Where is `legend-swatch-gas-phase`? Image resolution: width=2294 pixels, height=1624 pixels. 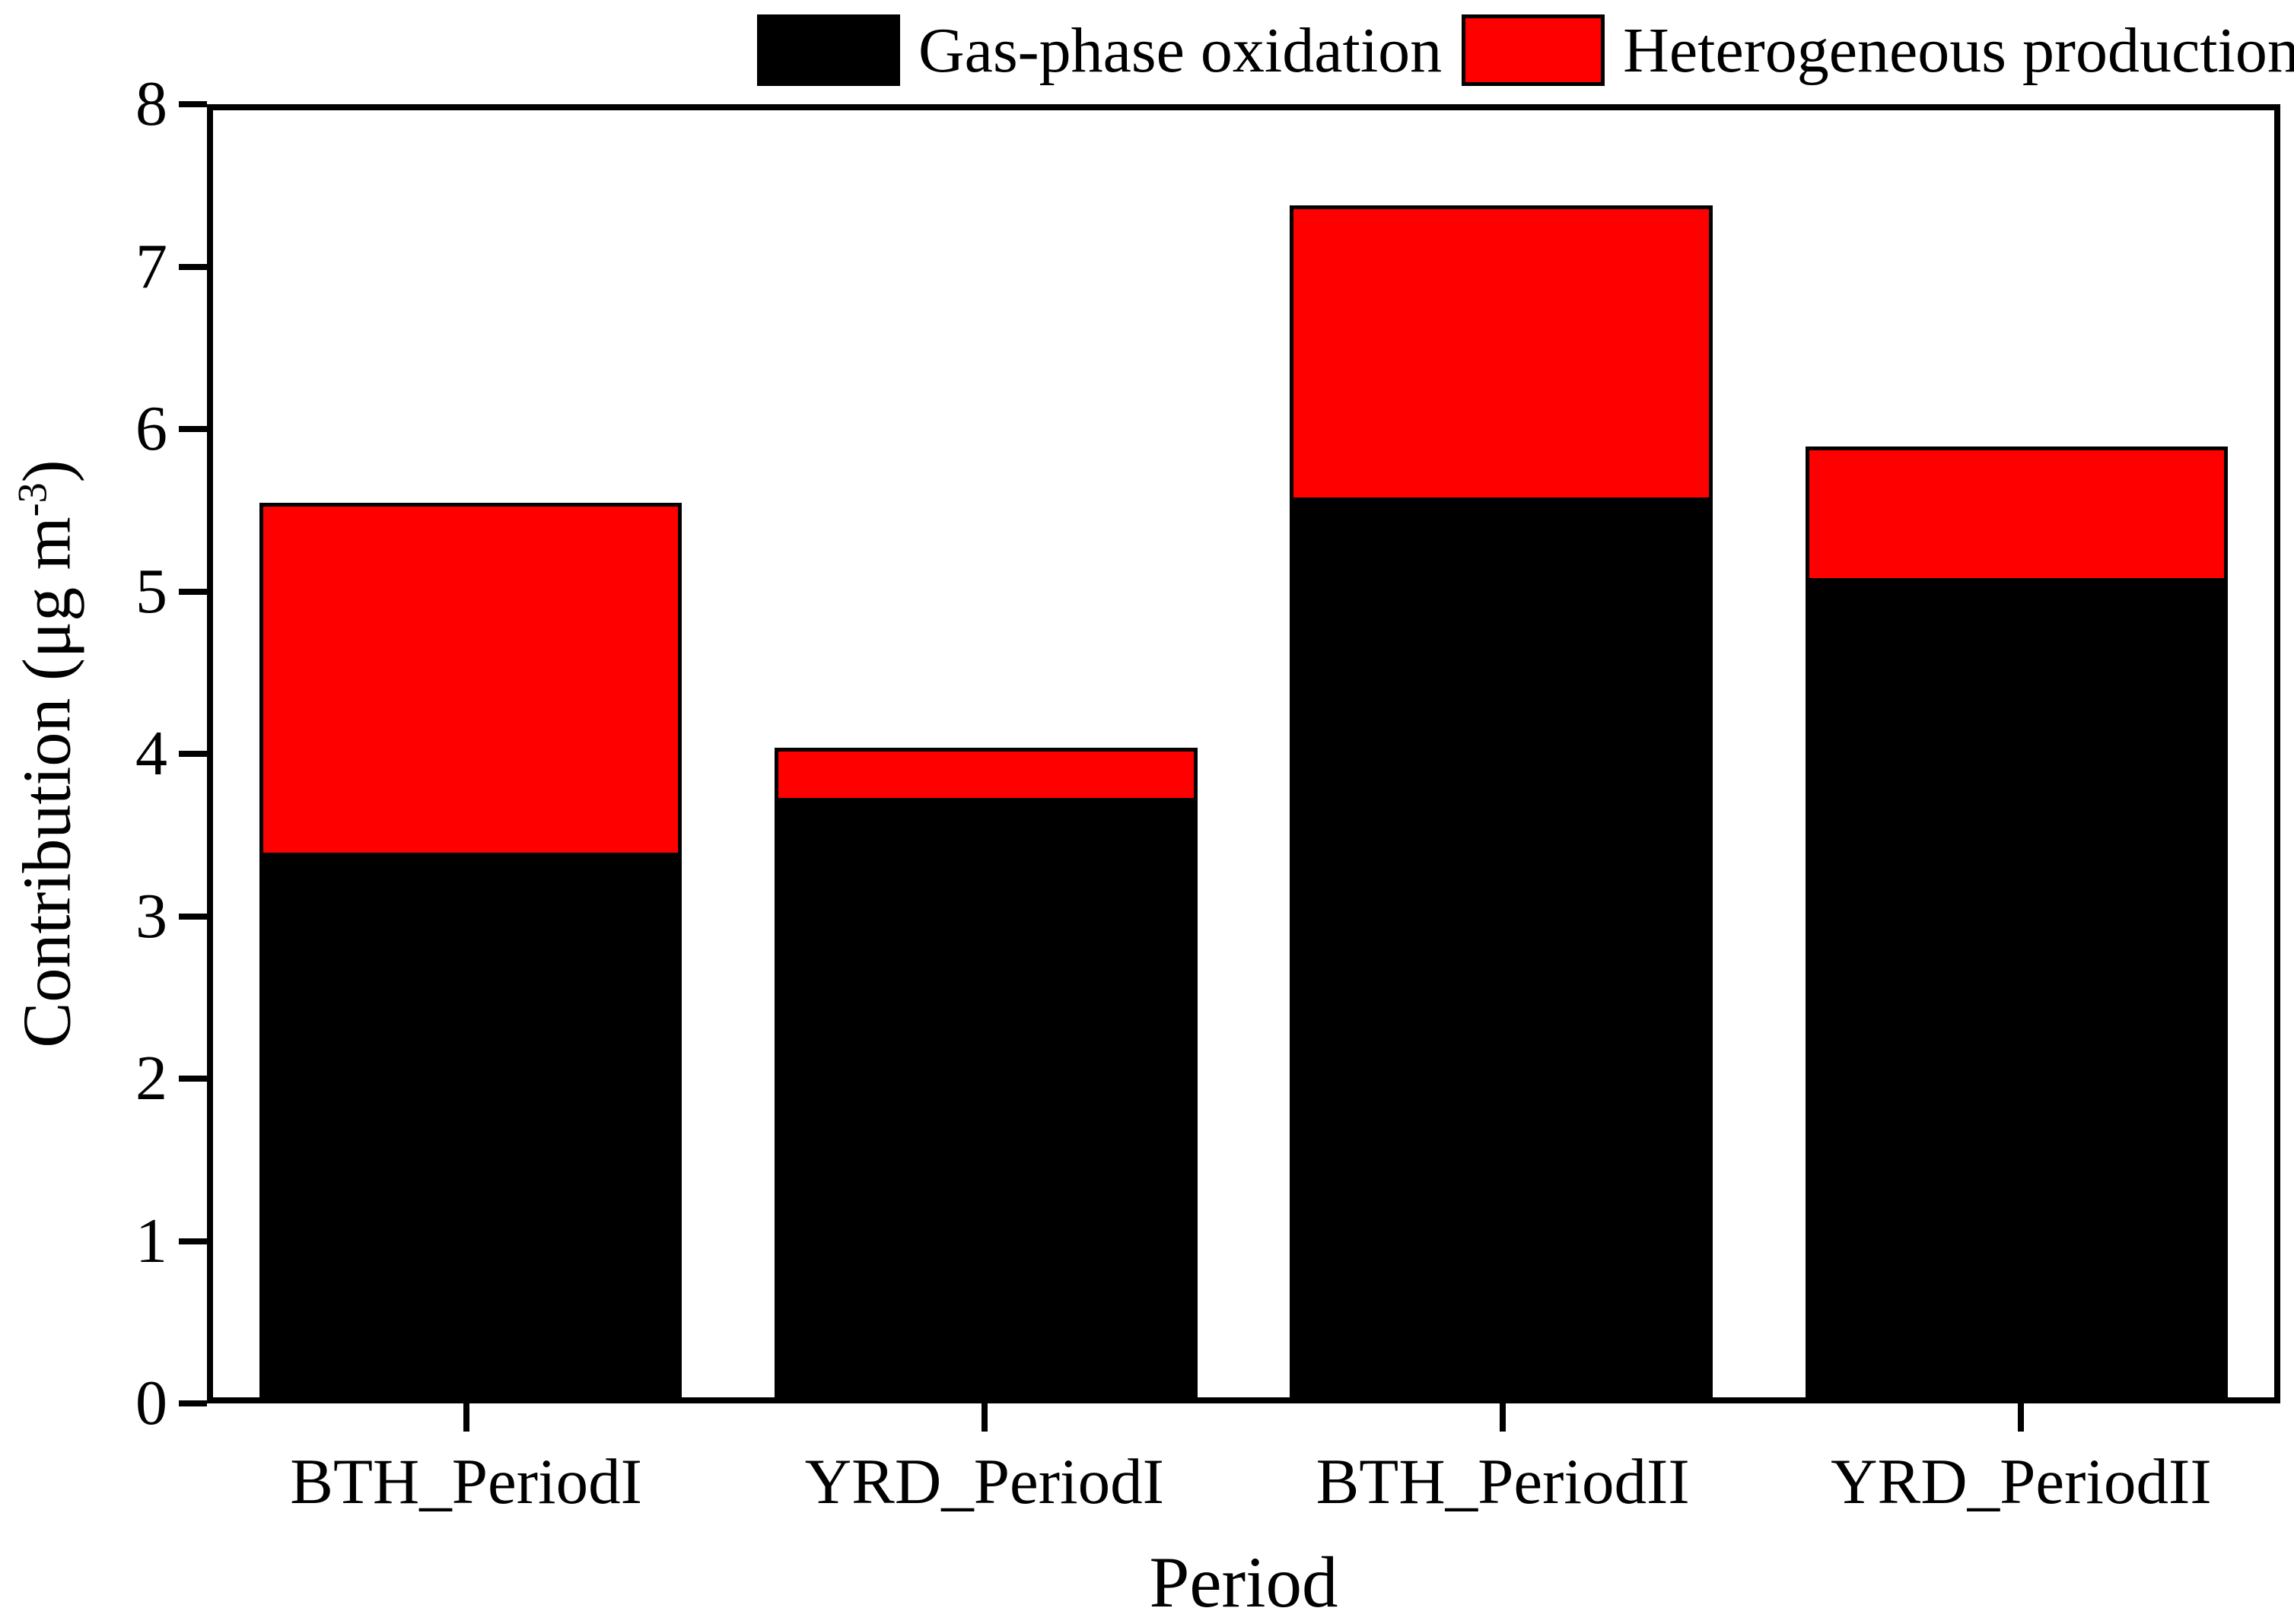 legend-swatch-gas-phase is located at coordinates (829, 50).